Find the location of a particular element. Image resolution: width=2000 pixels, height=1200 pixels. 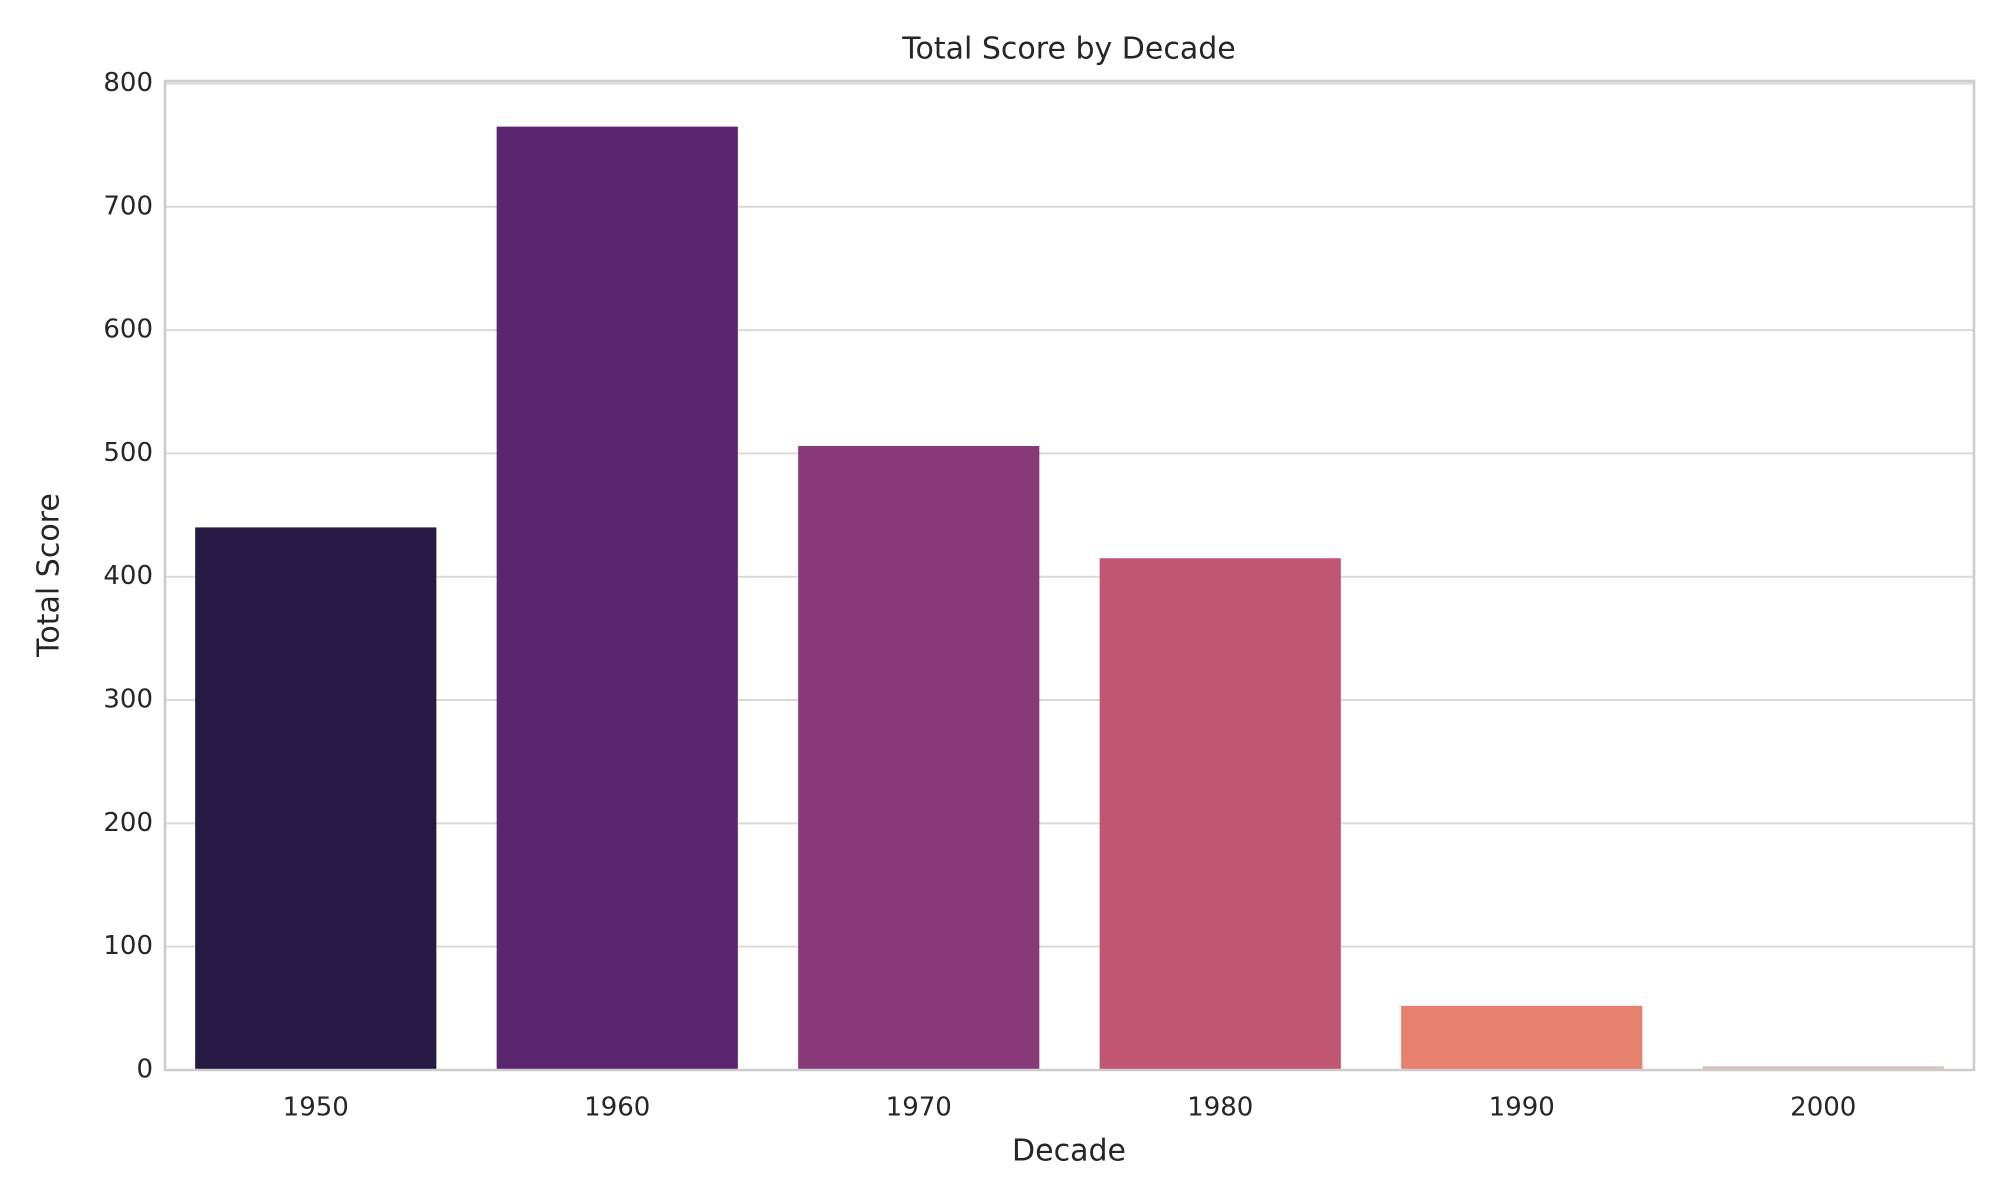

x-tick-label: 1990 is located at coordinates (1522, 1108).